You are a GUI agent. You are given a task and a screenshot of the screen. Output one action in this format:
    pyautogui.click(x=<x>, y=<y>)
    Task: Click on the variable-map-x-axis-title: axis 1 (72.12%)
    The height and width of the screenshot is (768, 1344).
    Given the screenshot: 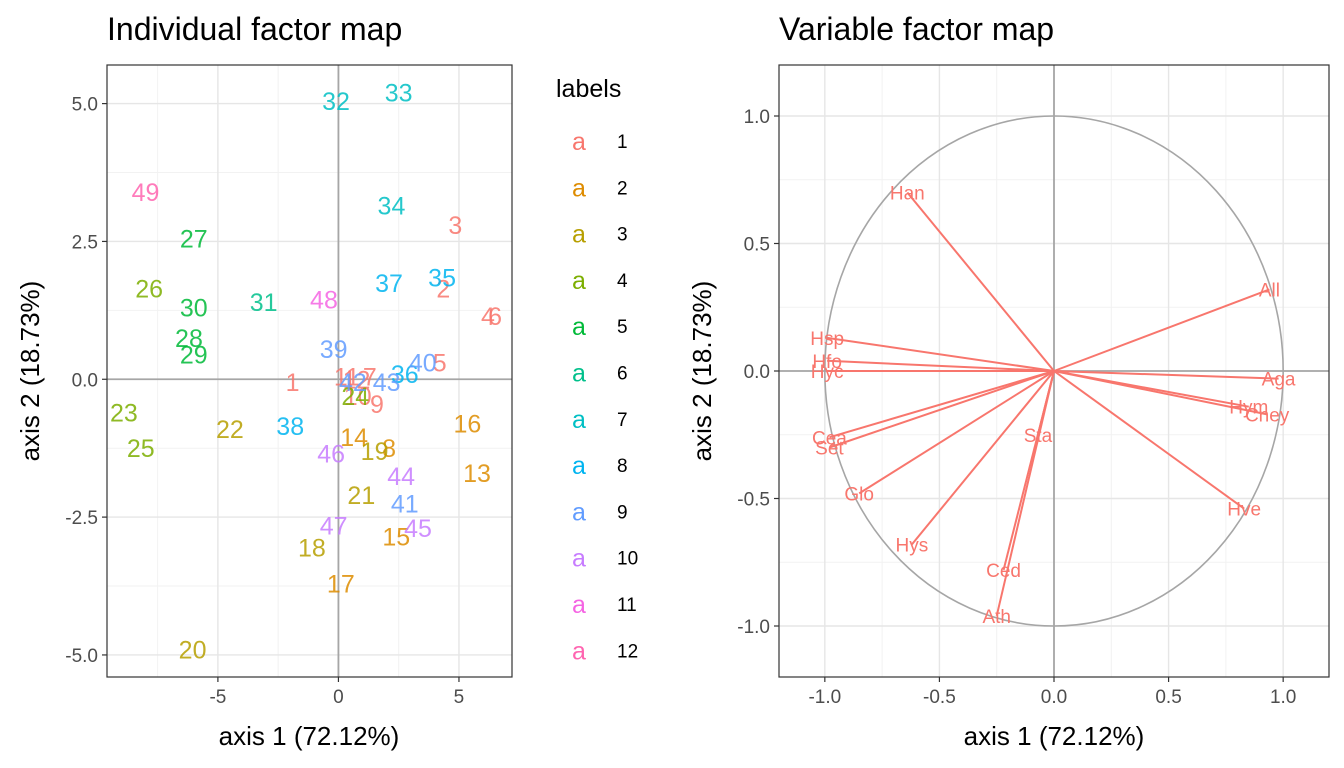 What is the action you would take?
    pyautogui.click(x=1054, y=736)
    